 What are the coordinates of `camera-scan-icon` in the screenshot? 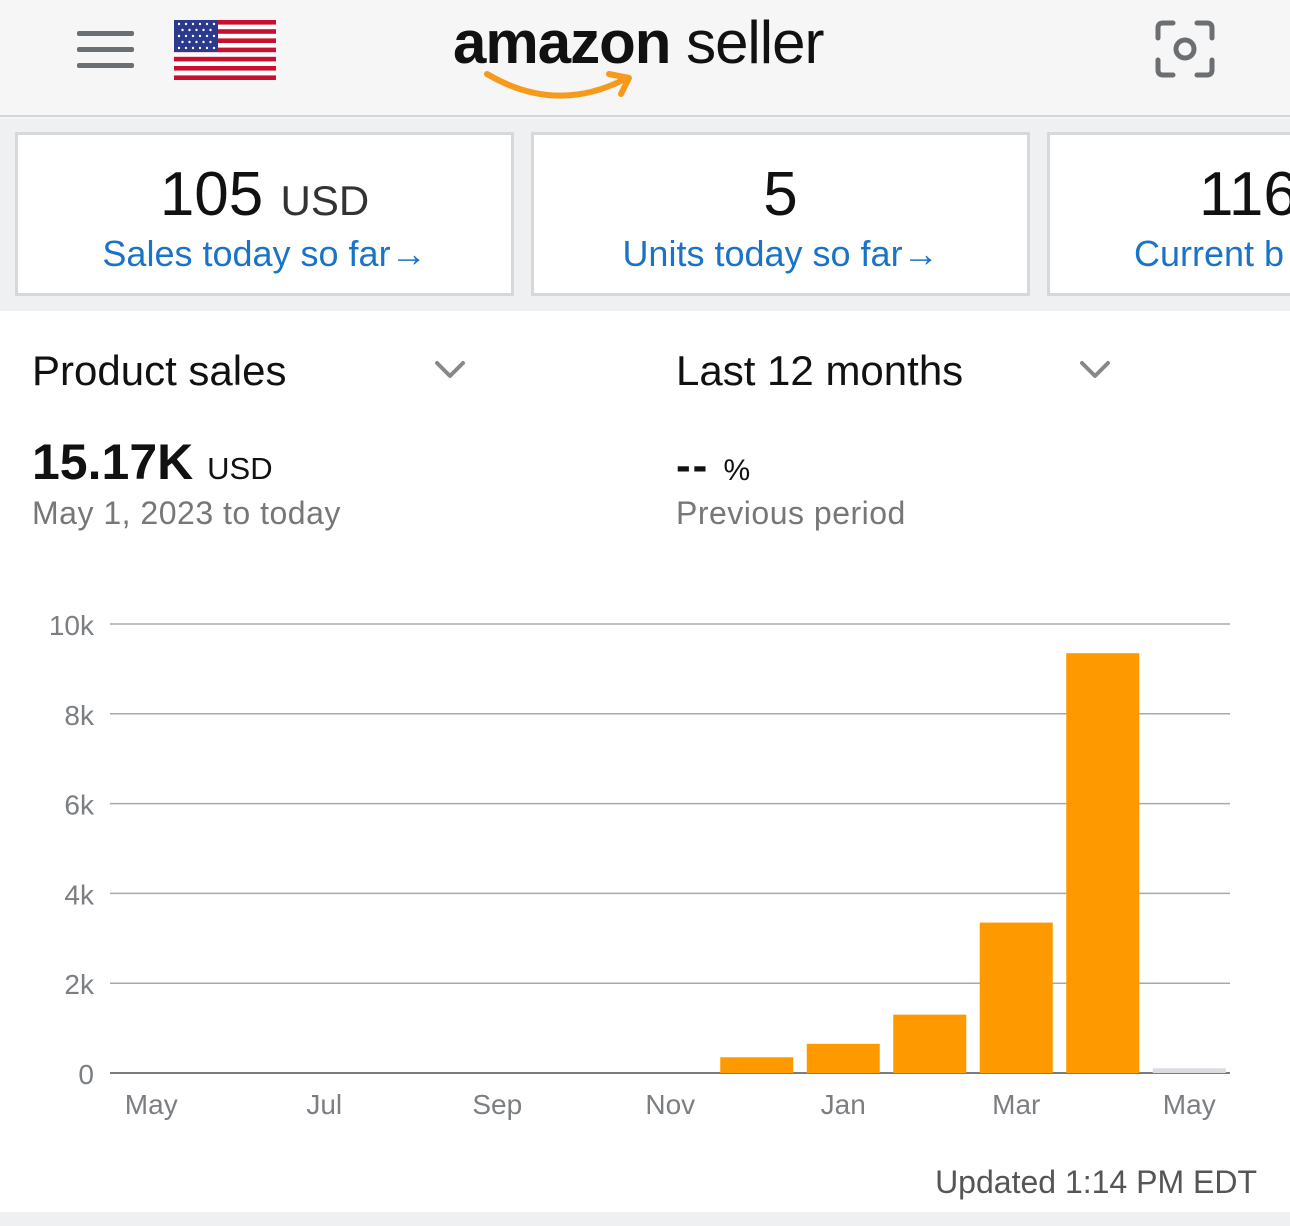 It's located at (1185, 49).